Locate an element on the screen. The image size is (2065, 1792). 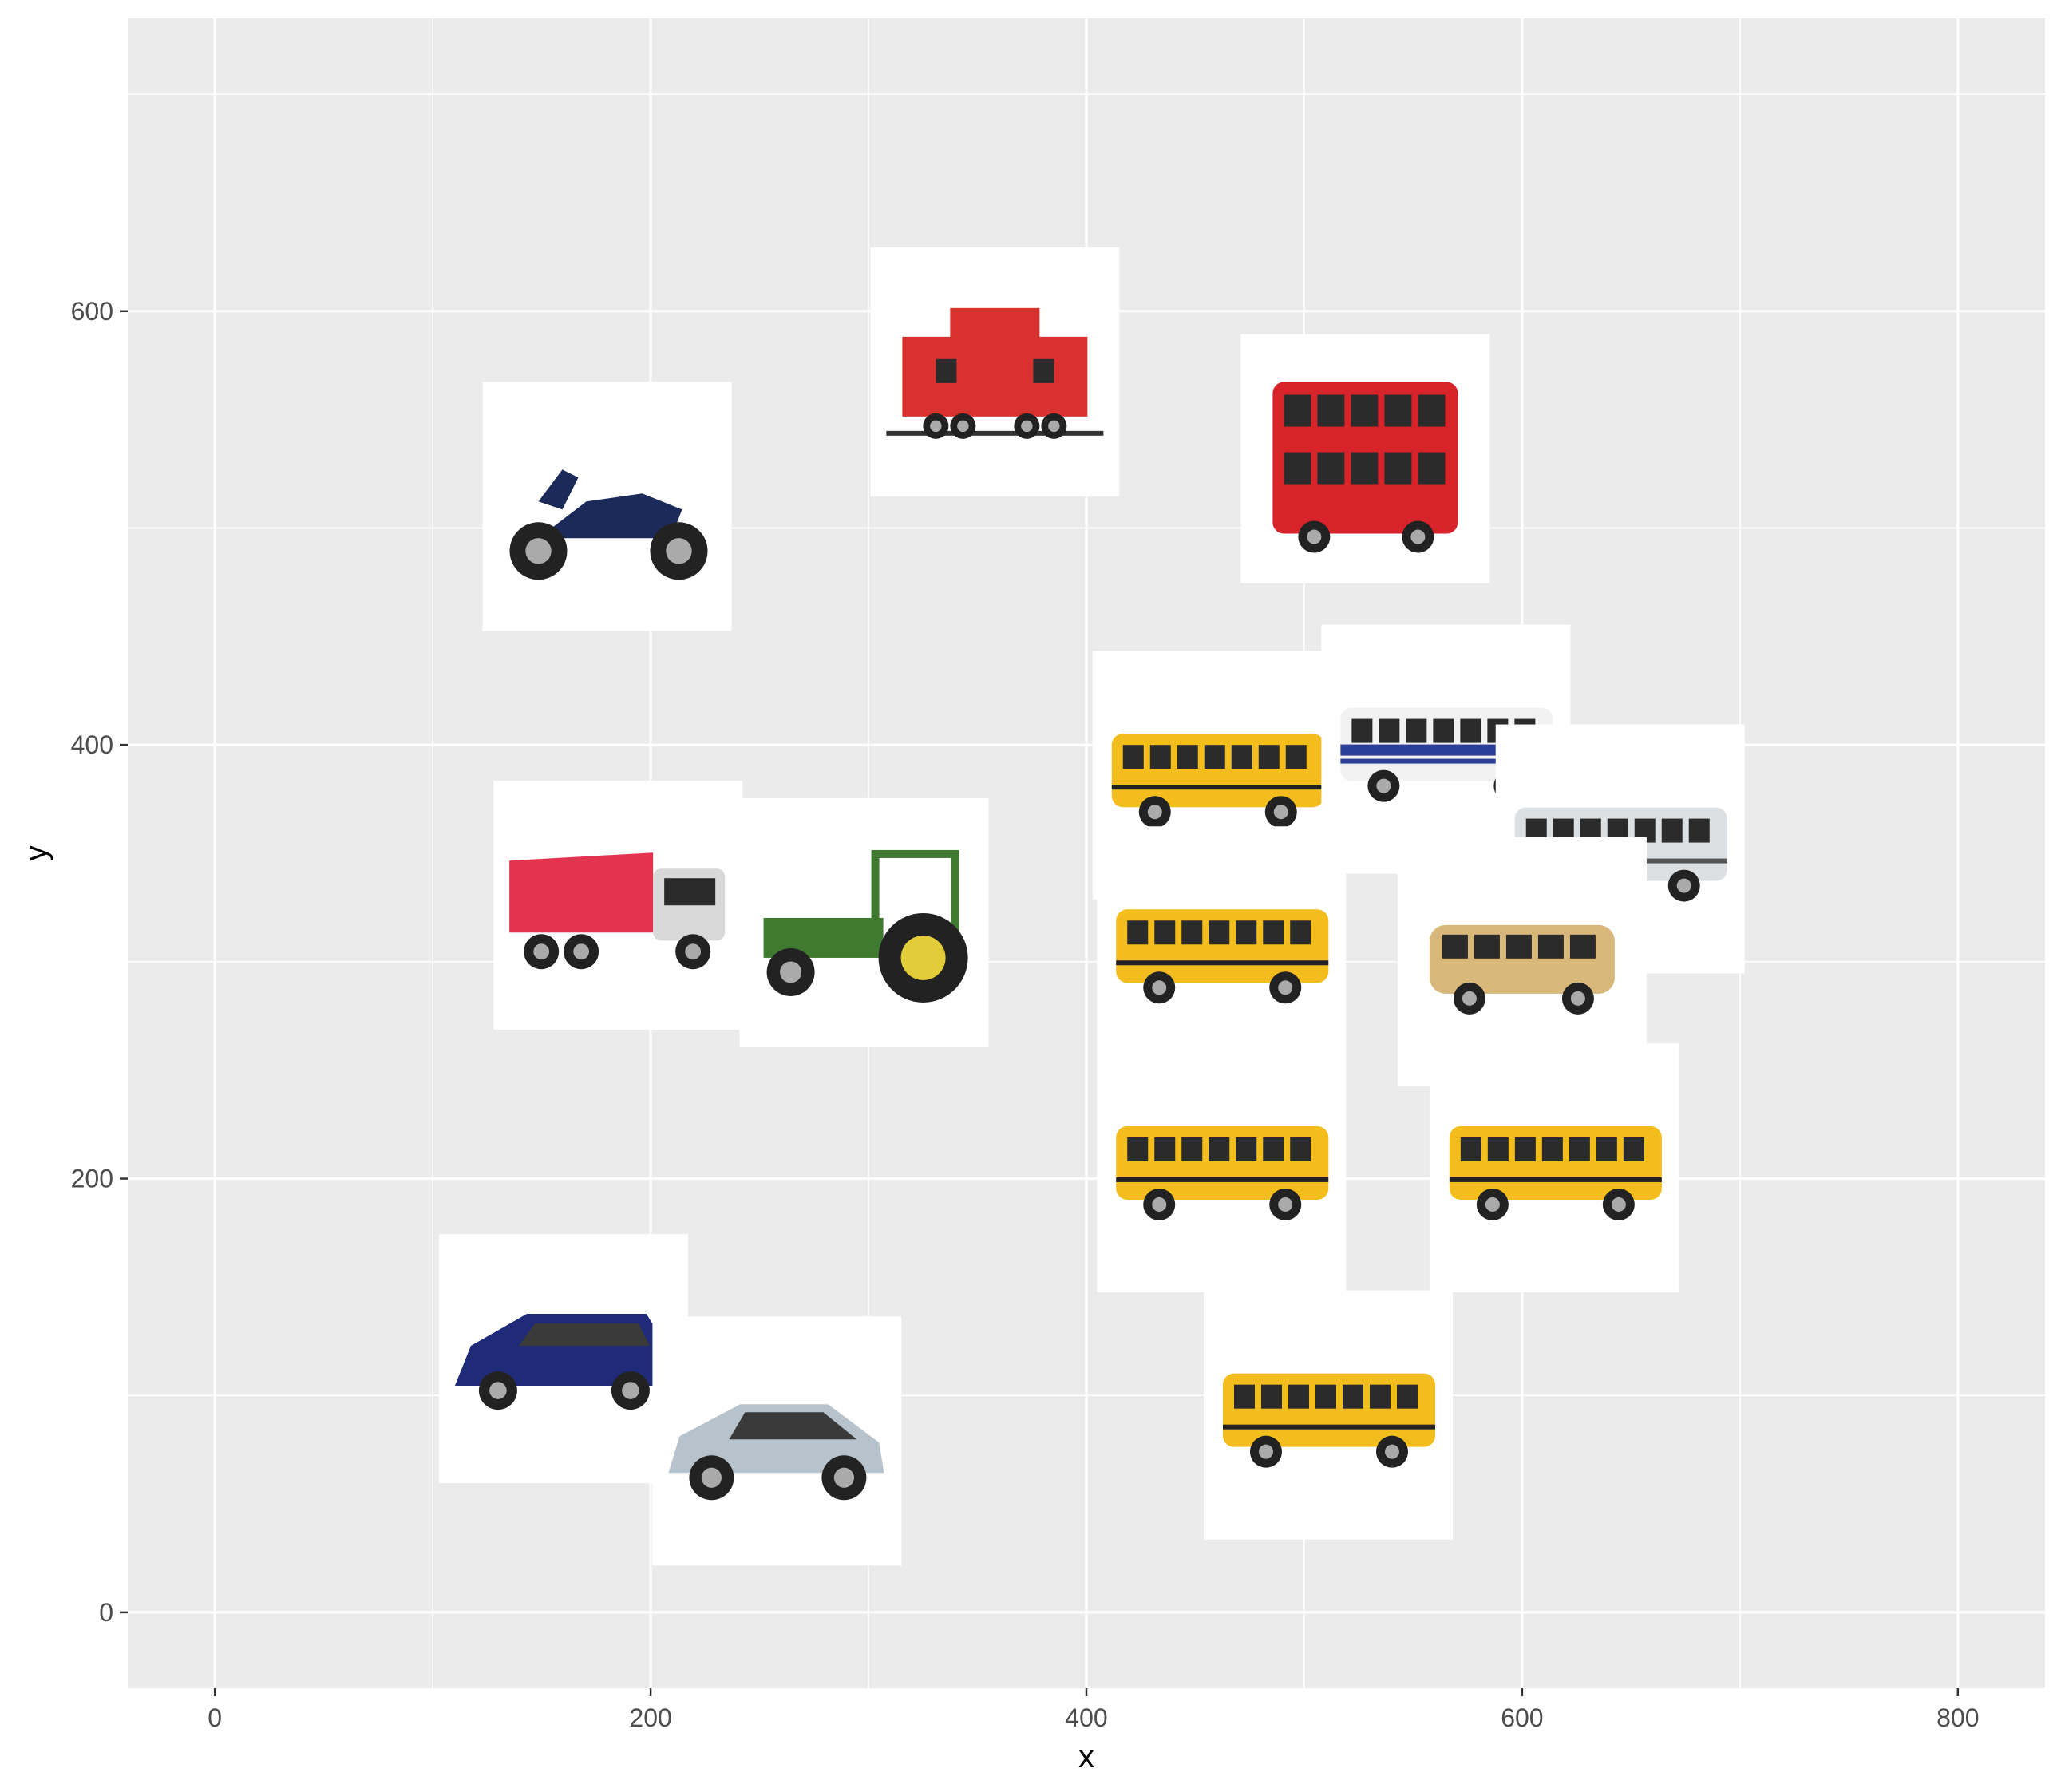
x-tick-label: 0 is located at coordinates (215, 1717).